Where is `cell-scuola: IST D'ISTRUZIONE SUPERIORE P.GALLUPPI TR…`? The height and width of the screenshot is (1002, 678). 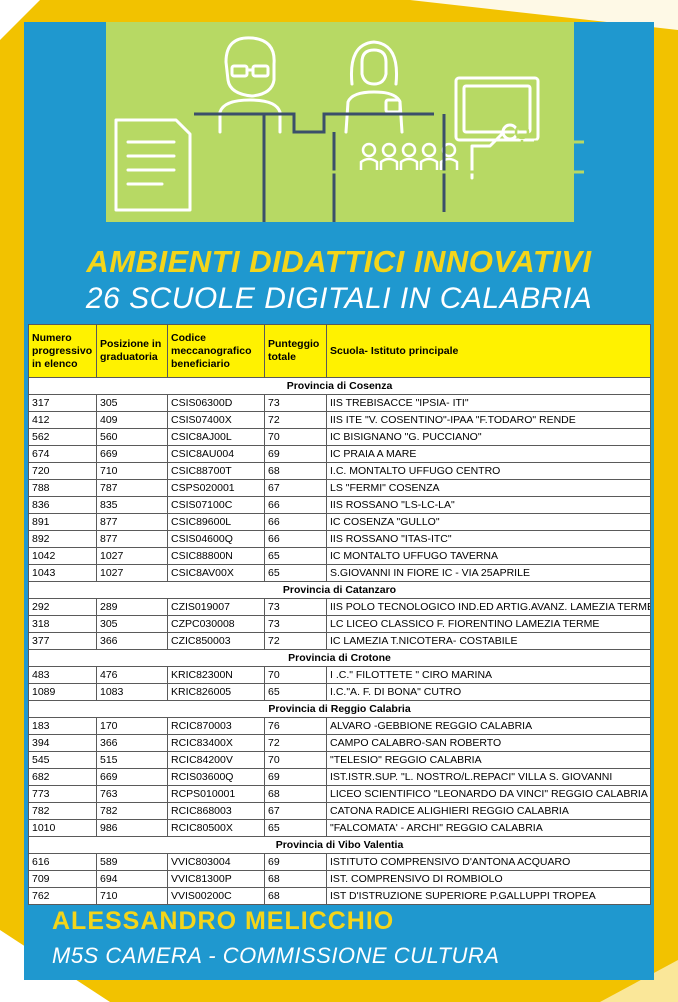
cell-scuola: IST D'ISTRUZIONE SUPERIORE P.GALLUPPI TR… is located at coordinates (488, 896).